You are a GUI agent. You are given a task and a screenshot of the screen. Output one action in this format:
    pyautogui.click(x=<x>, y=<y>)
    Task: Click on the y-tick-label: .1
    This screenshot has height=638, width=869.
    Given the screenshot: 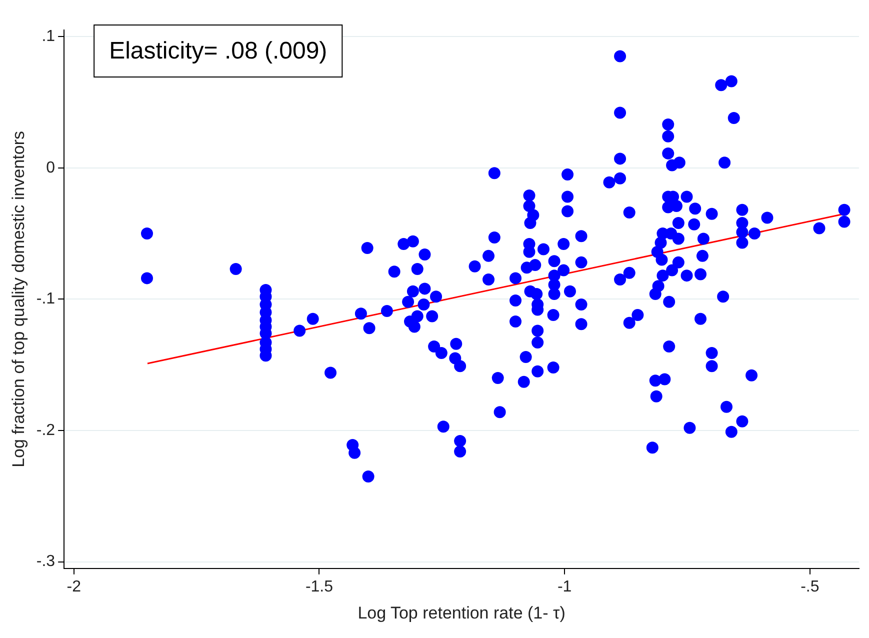 What is the action you would take?
    pyautogui.click(x=49, y=36)
    